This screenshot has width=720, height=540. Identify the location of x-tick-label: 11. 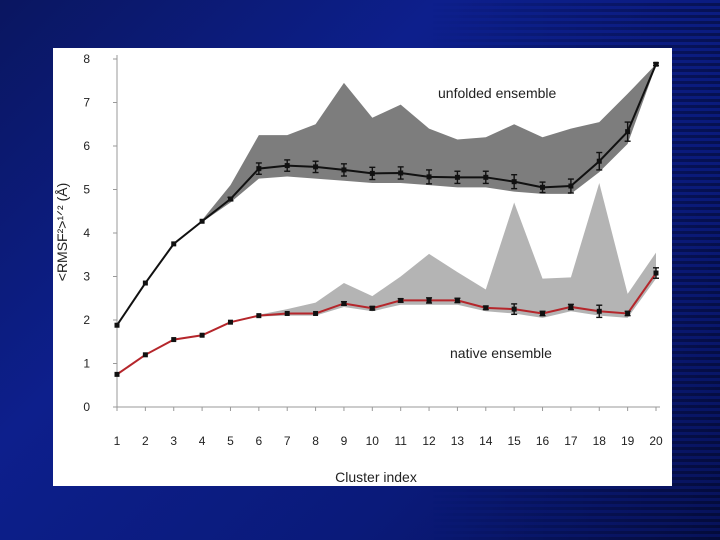
(400, 441).